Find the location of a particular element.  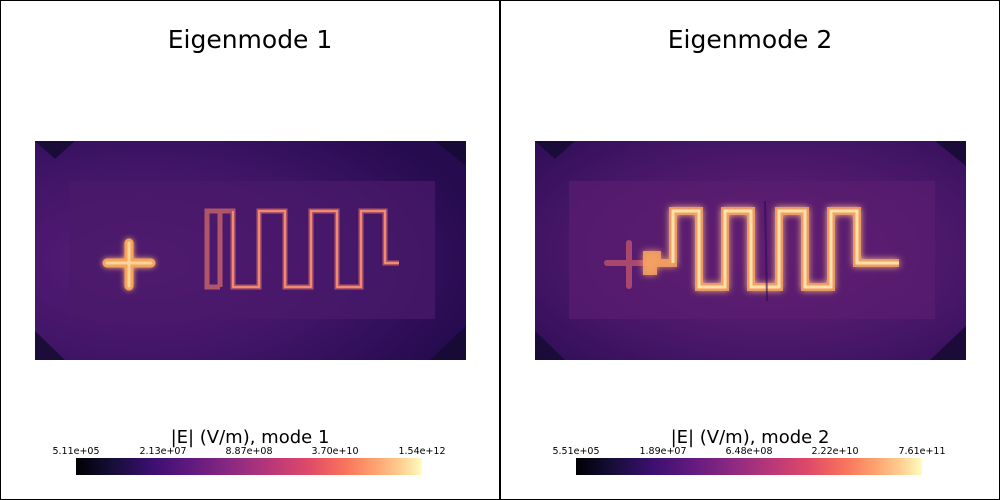

colorbar-tick: 5.51e+05 is located at coordinates (576, 451).